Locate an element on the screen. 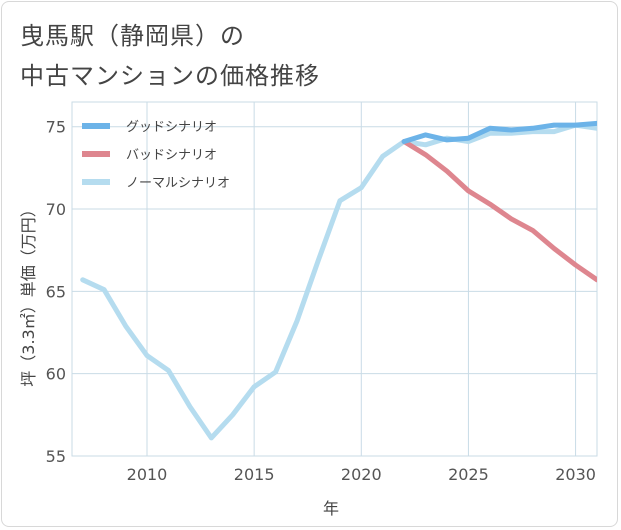 Image resolution: width=621 pixels, height=530 pixels. y-axis-title: 坪（3.3㎡）単価（万円） is located at coordinates (28, 293).